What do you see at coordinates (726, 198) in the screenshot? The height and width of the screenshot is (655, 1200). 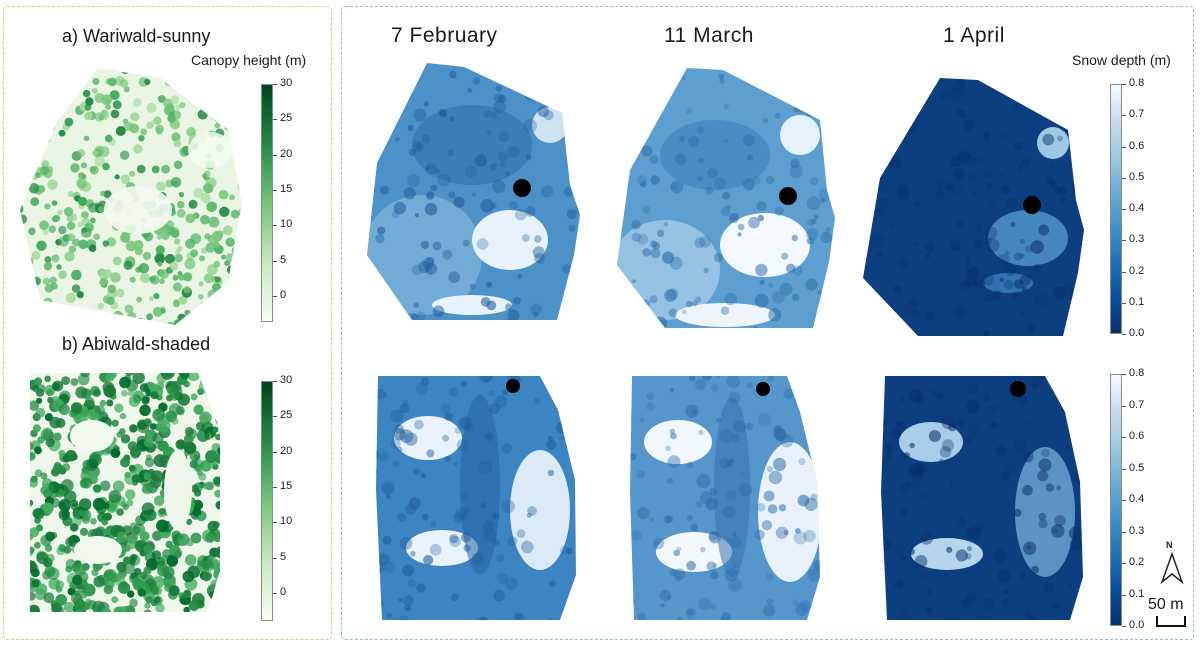 I see `snow-map-mar-wariwald` at bounding box center [726, 198].